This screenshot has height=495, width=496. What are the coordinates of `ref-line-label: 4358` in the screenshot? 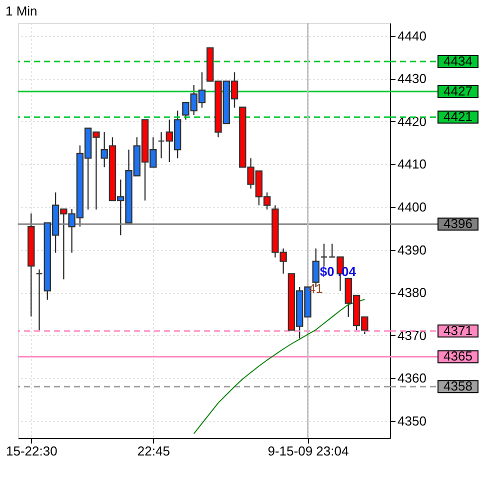 It's located at (458, 386).